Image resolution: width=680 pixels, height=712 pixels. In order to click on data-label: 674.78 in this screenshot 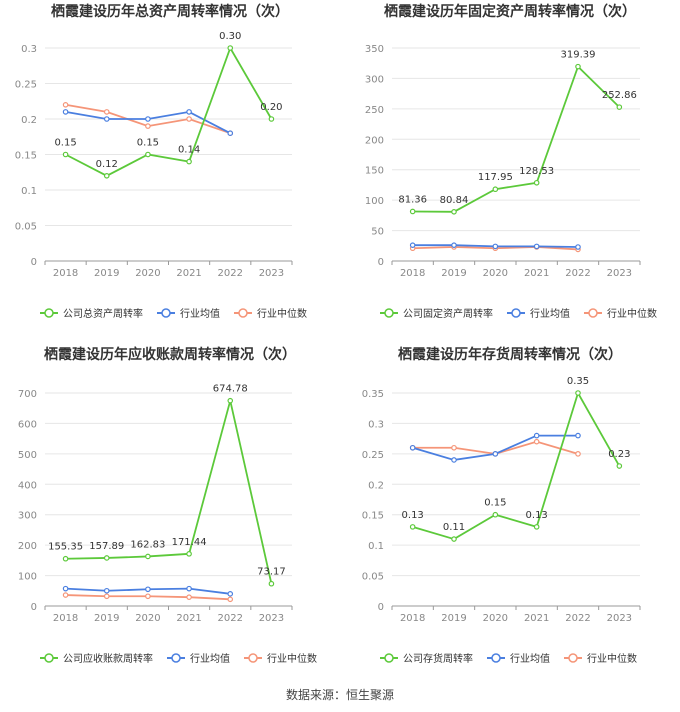, I will do `click(230, 389)`.